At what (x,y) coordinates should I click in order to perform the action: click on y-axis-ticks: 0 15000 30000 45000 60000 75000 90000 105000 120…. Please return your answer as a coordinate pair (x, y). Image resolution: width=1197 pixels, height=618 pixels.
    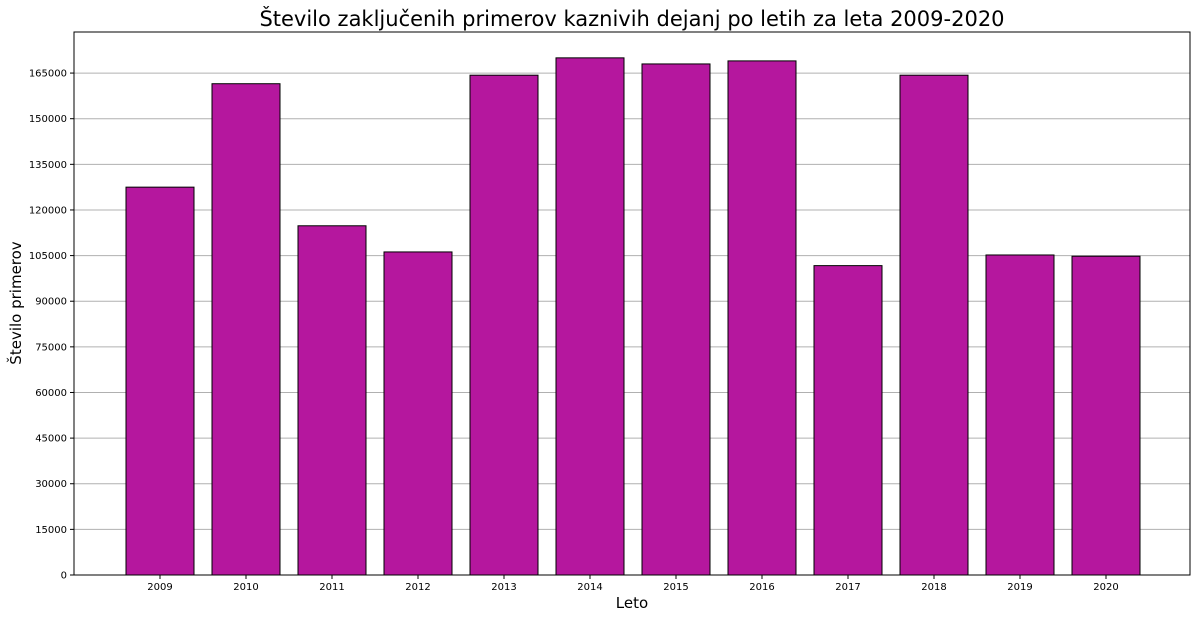
    Looking at the image, I should click on (51, 325).